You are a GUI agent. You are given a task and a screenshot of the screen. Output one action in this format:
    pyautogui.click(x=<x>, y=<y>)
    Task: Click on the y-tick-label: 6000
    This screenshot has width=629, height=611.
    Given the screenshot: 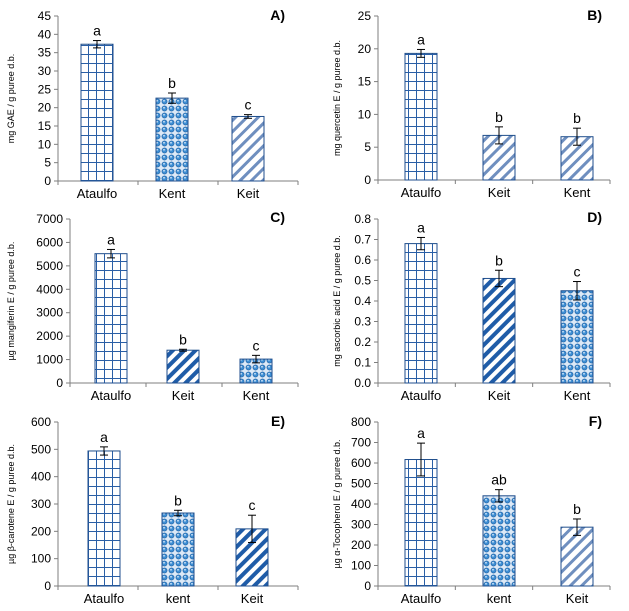 What is the action you would take?
    pyautogui.click(x=49, y=242)
    